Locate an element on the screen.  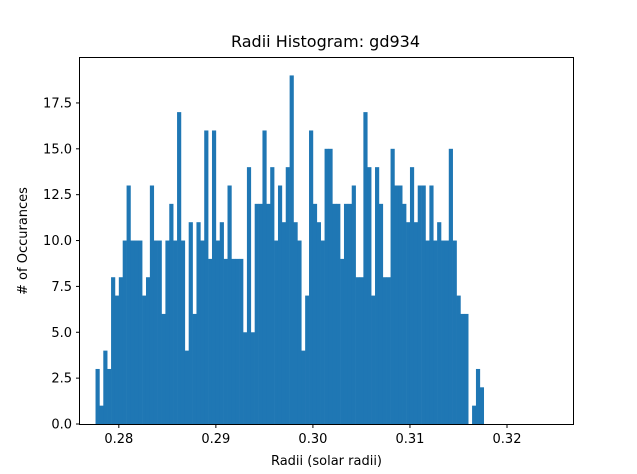
x-axis-label: Radii (solar radii) is located at coordinates (326, 461).